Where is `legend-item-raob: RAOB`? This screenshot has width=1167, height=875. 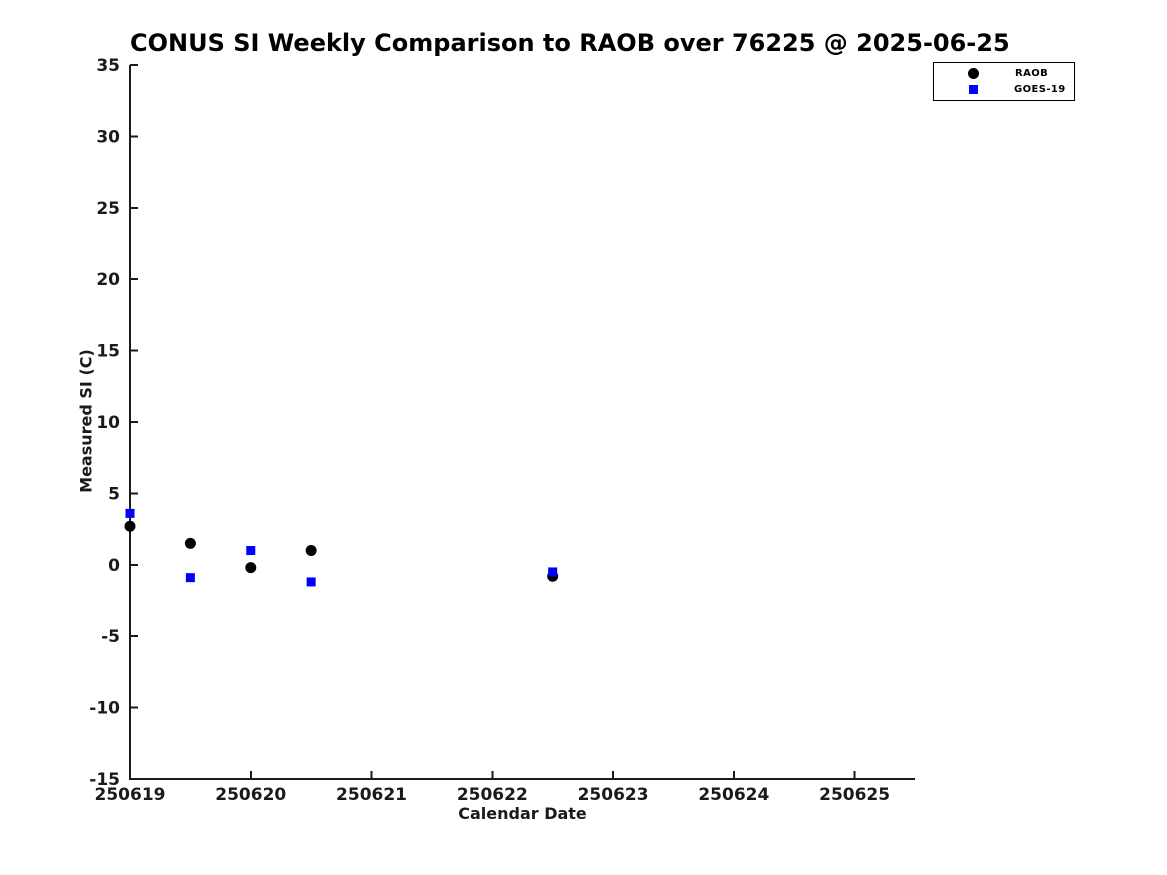 legend-item-raob: RAOB is located at coordinates (1004, 73).